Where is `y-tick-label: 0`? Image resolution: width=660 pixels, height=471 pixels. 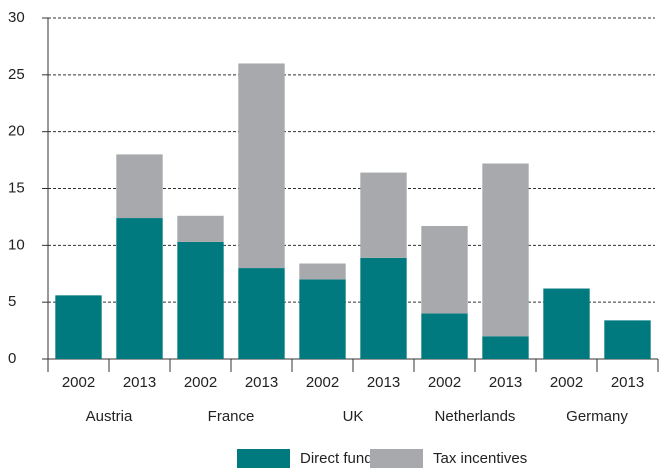 y-tick-label: 0 is located at coordinates (12, 358).